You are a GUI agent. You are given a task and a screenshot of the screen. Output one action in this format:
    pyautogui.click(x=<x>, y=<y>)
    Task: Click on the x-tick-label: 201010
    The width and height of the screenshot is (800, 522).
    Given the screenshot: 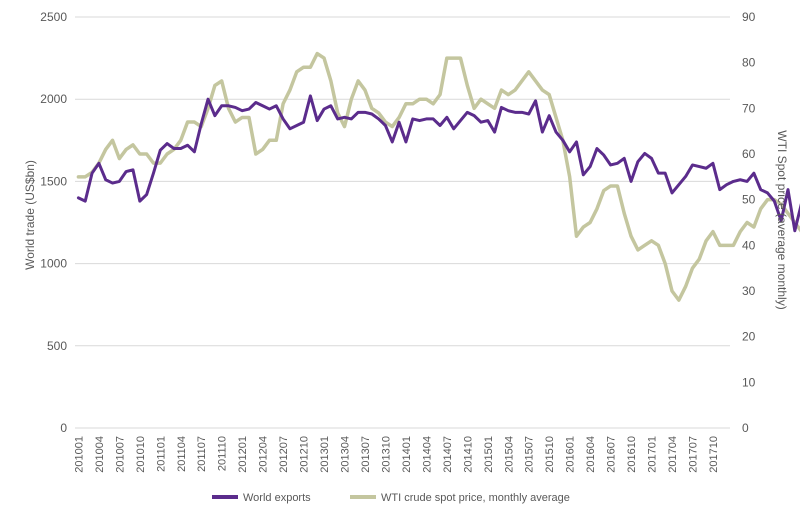 What is the action you would take?
    pyautogui.click(x=141, y=454)
    